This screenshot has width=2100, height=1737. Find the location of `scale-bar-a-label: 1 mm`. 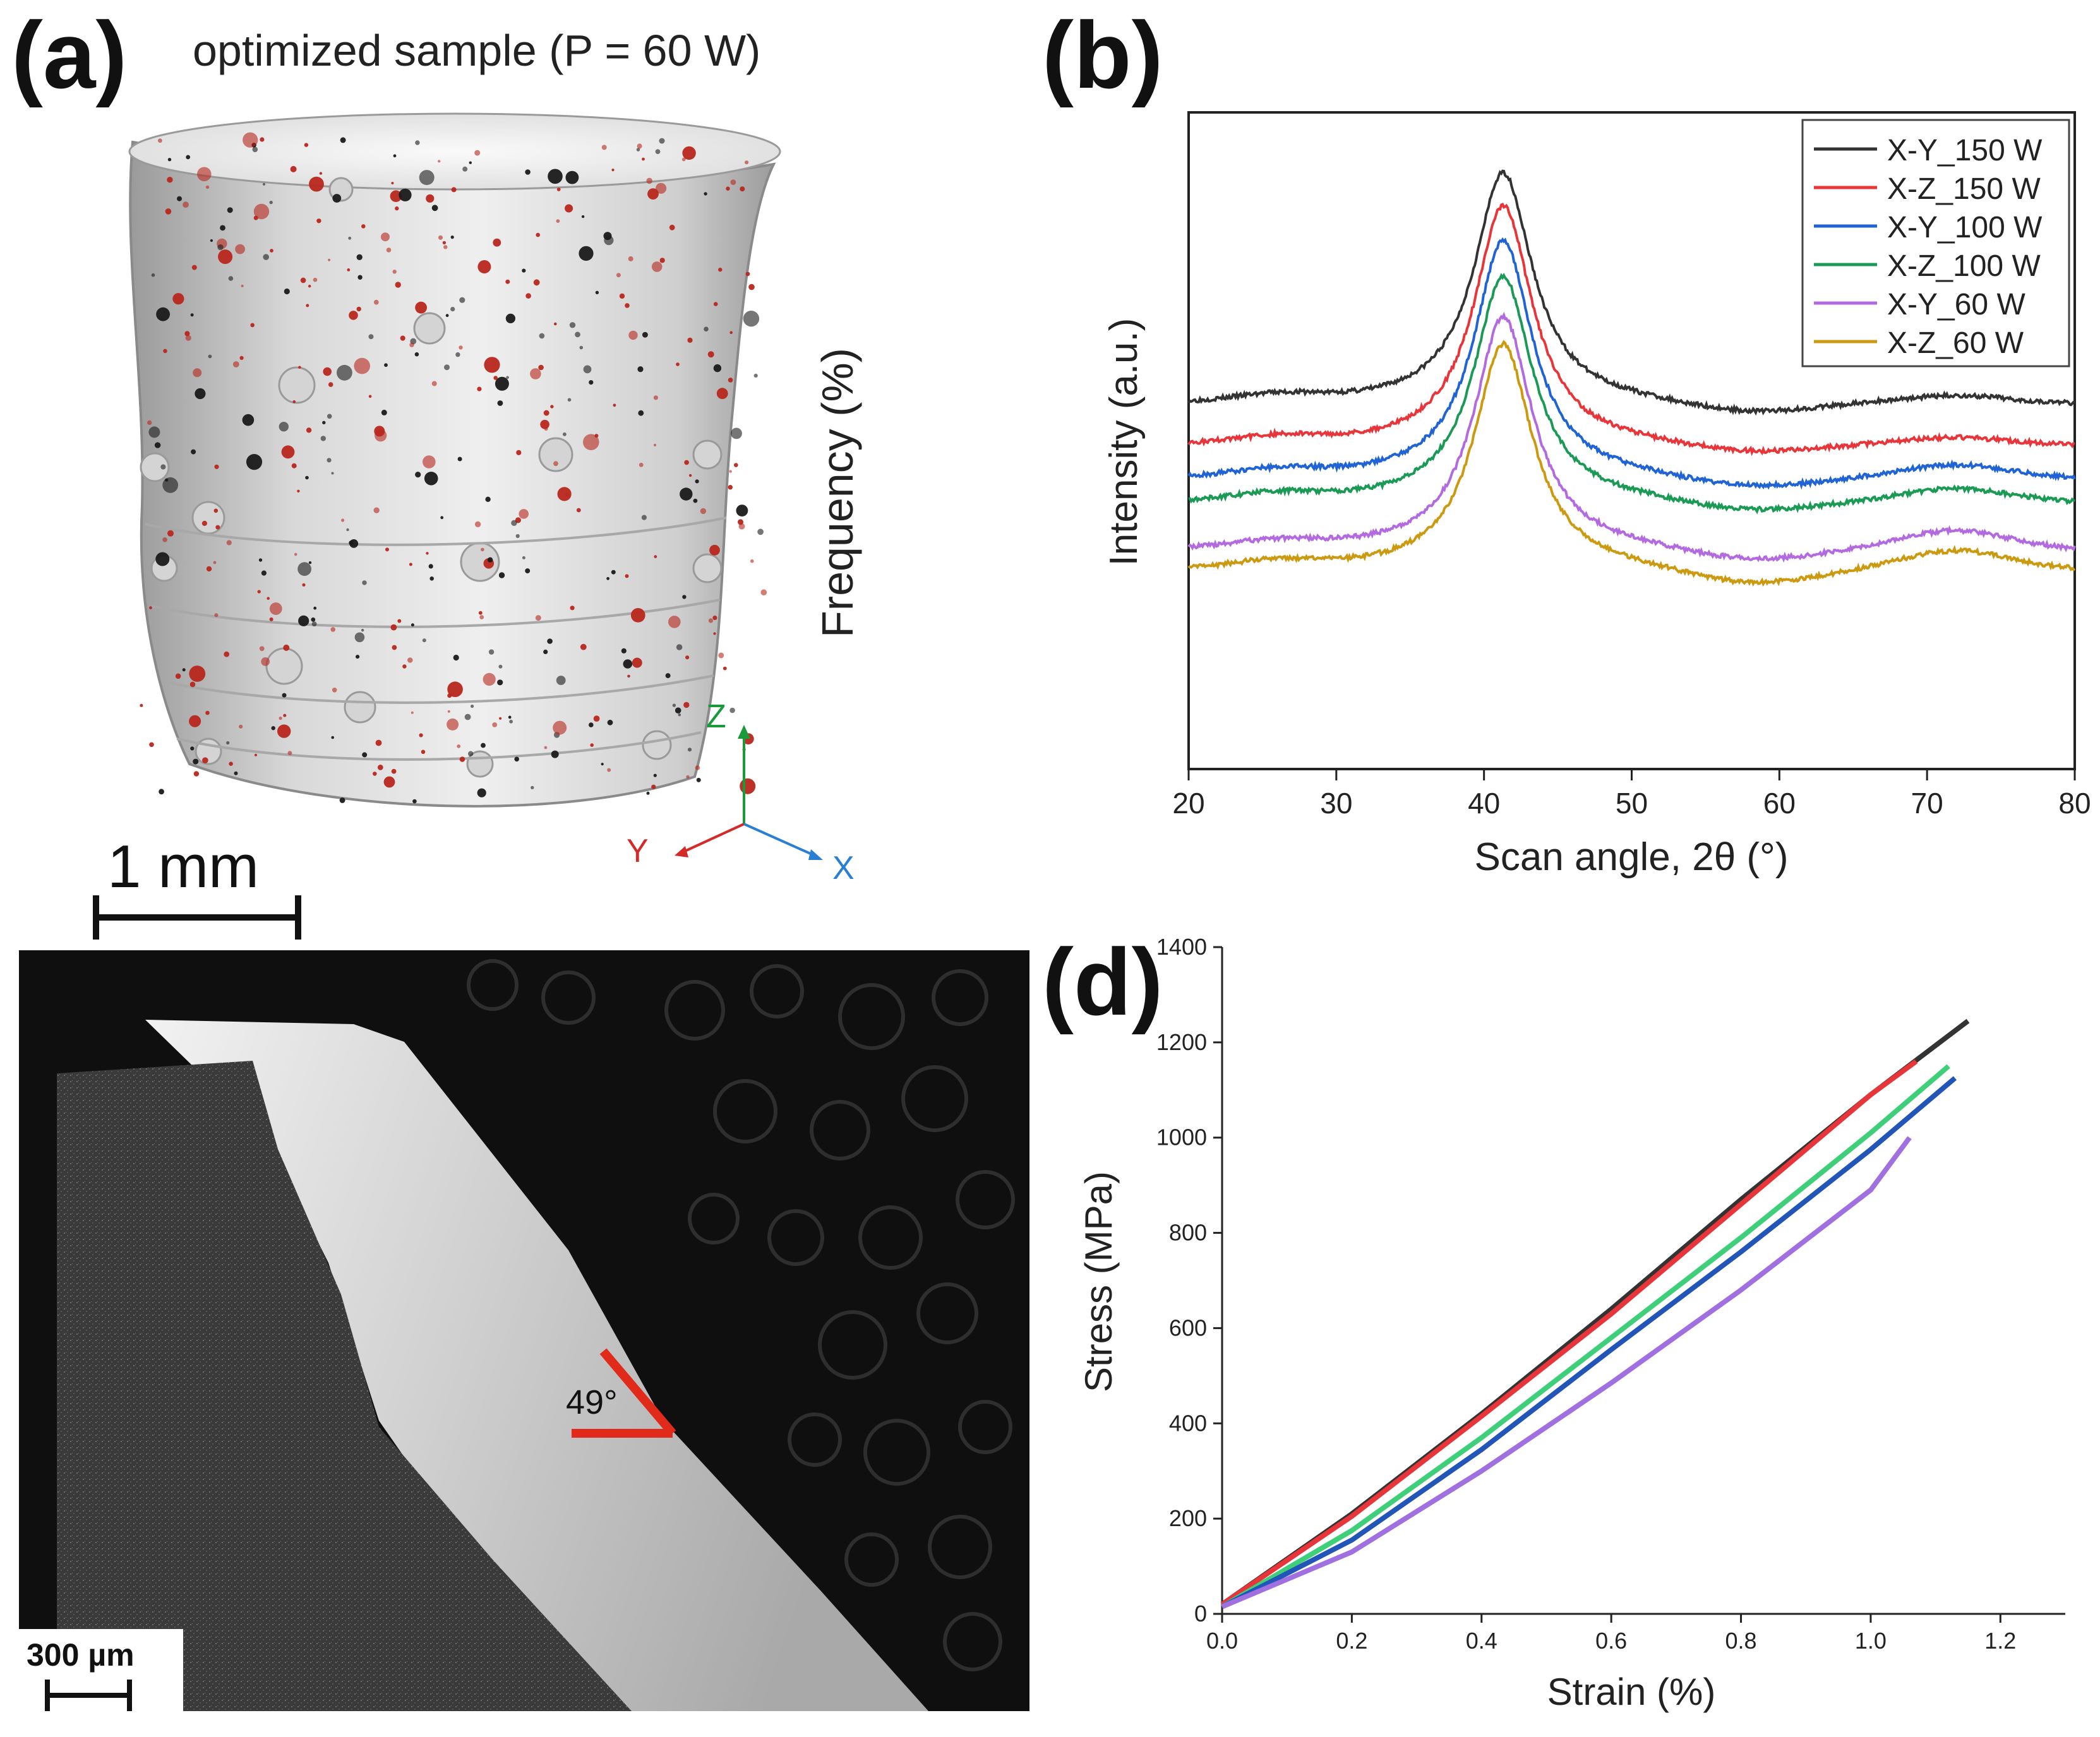

scale-bar-a-label: 1 mm is located at coordinates (183, 866).